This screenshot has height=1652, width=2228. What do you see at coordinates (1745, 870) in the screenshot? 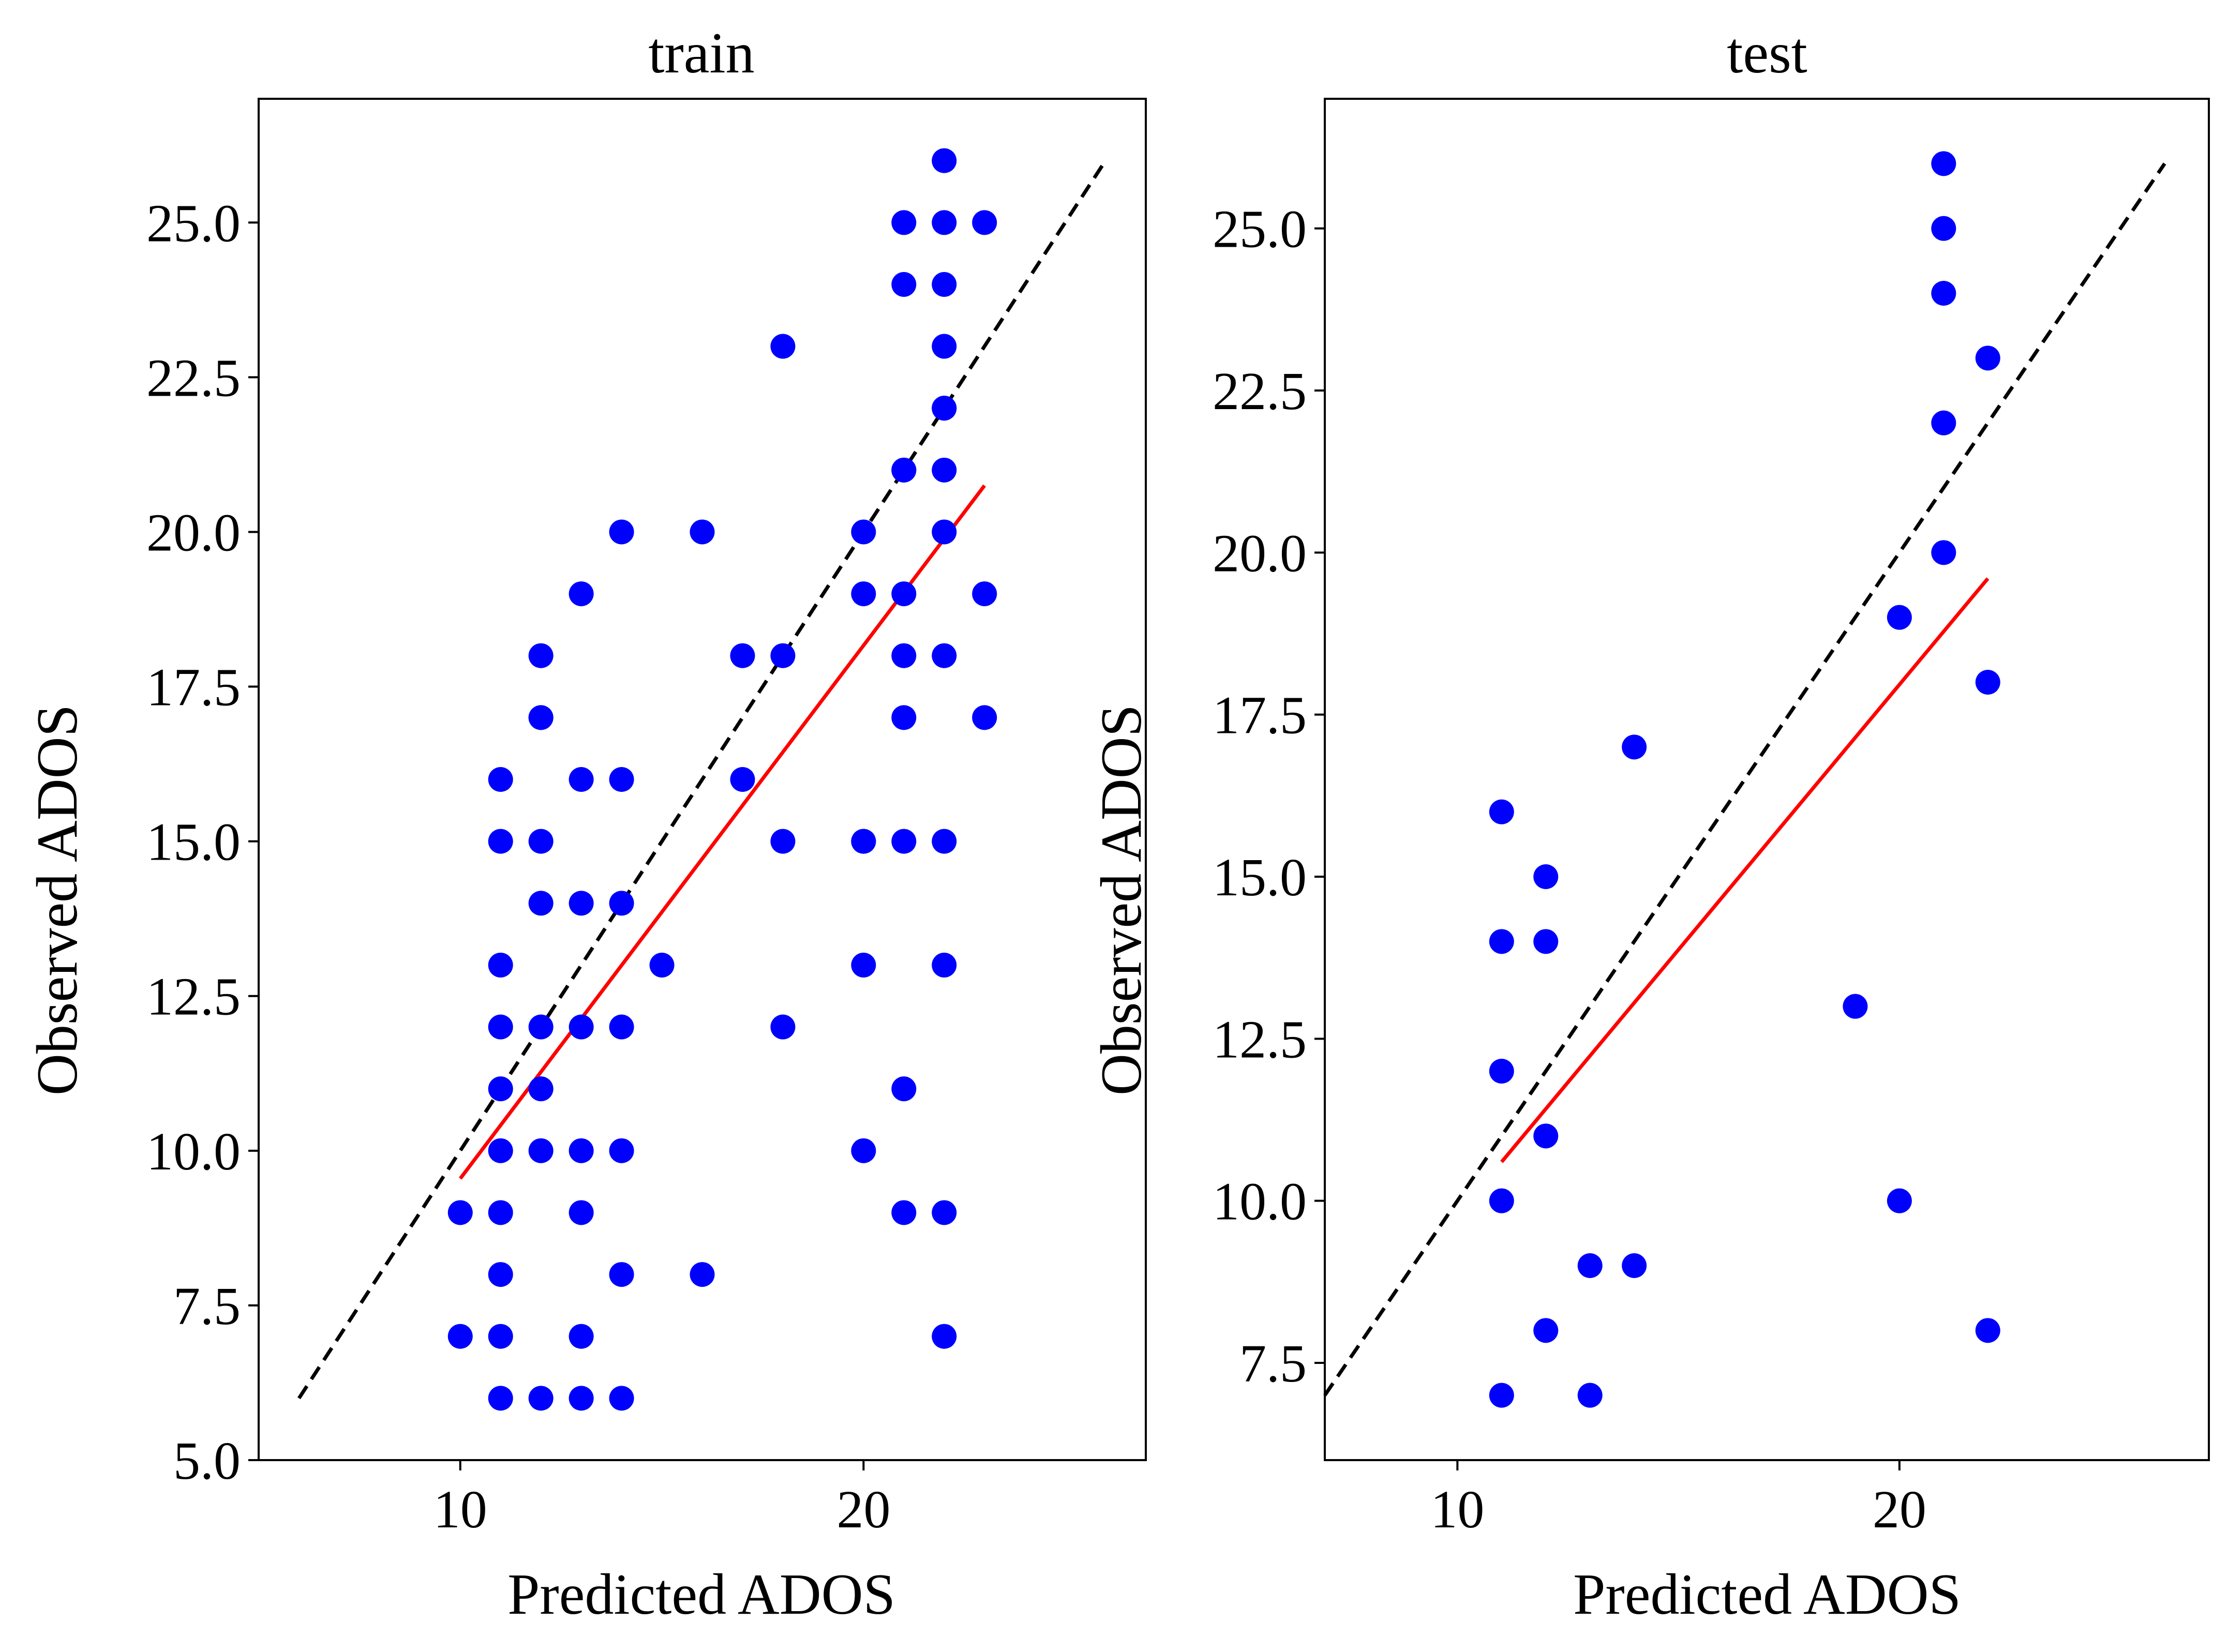
I see `test-fit-line` at bounding box center [1745, 870].